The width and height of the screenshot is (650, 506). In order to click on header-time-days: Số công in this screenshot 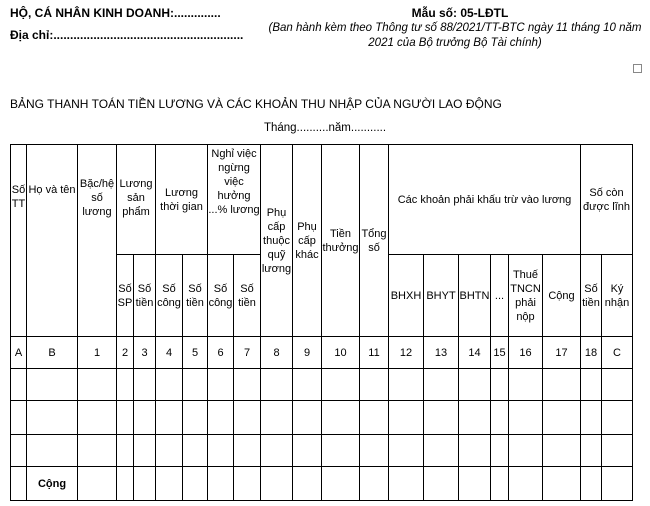, I will do `click(169, 295)`.